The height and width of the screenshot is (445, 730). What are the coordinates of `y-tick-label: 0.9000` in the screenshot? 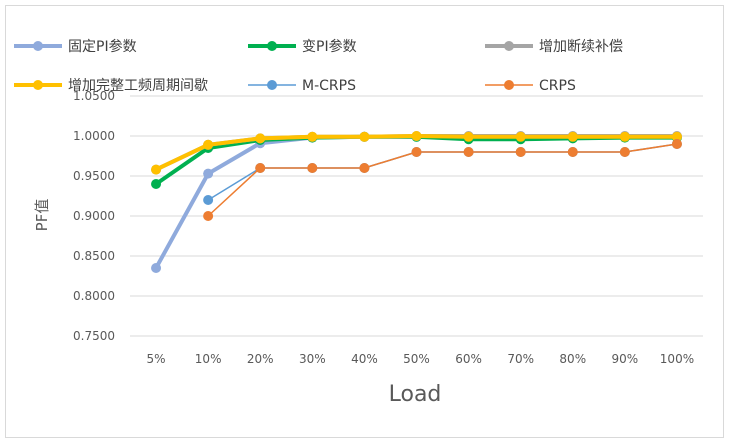 It's located at (94, 216).